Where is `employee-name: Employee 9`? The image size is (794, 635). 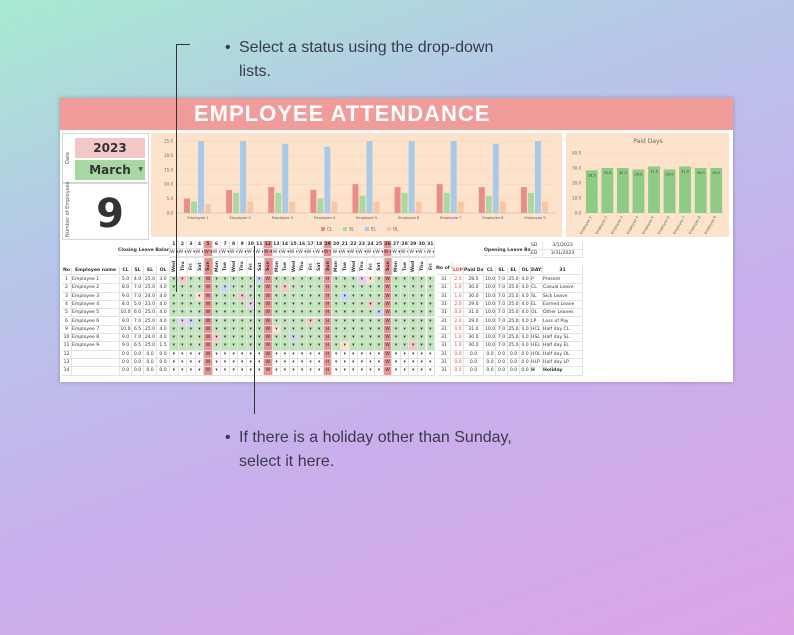
employee-name: Employee 9 is located at coordinates (96, 346).